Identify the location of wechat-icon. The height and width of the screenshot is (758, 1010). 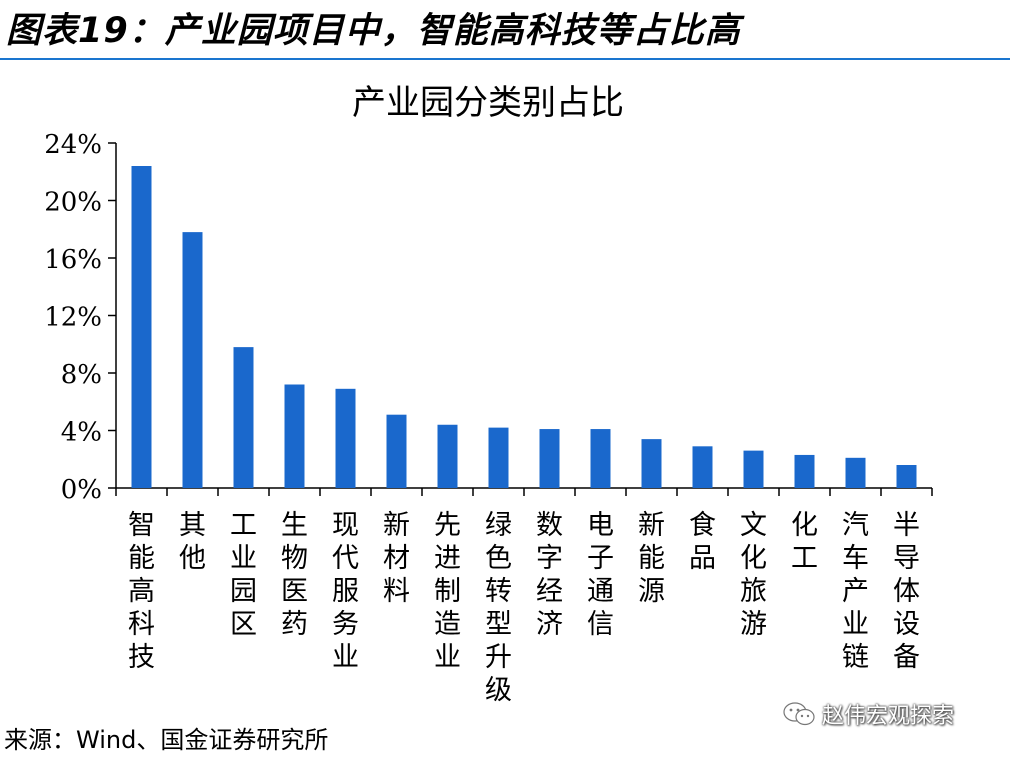
(799, 714).